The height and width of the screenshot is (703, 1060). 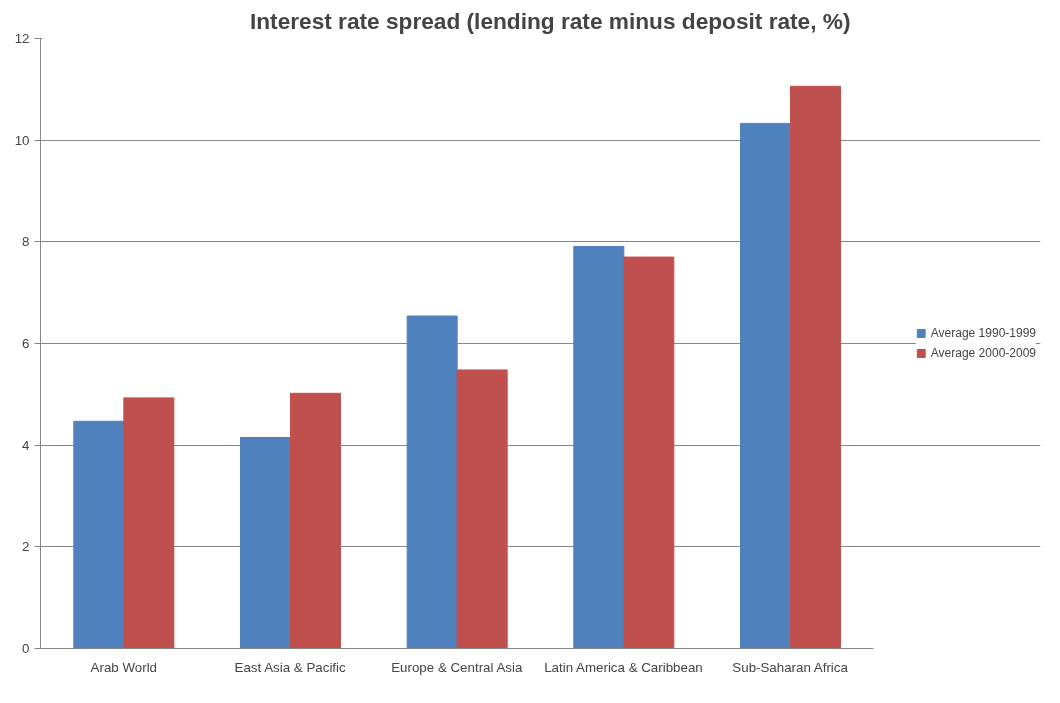 I want to click on x-tick-label: Latin America & Caribbean, so click(x=623, y=667).